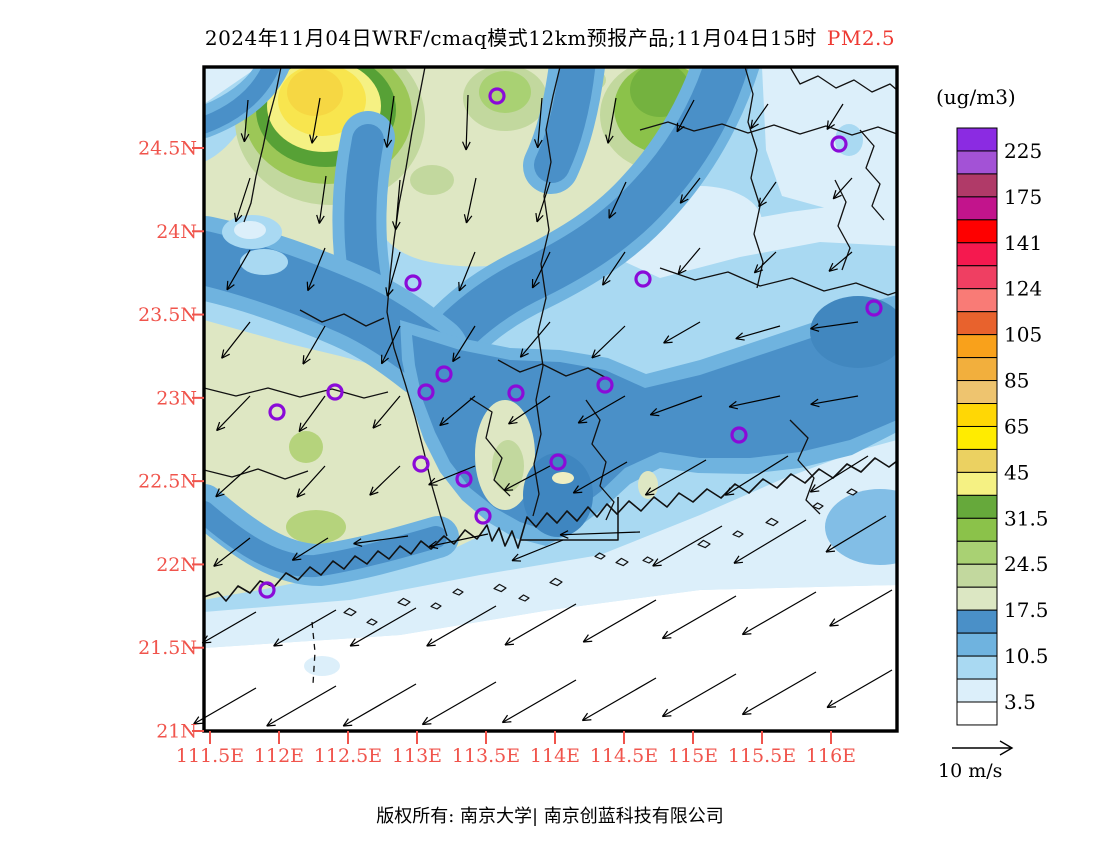 The height and width of the screenshot is (850, 1100). Describe the element at coordinates (1023, 151) in the screenshot. I see `colorbar-tick-label: 225` at that location.